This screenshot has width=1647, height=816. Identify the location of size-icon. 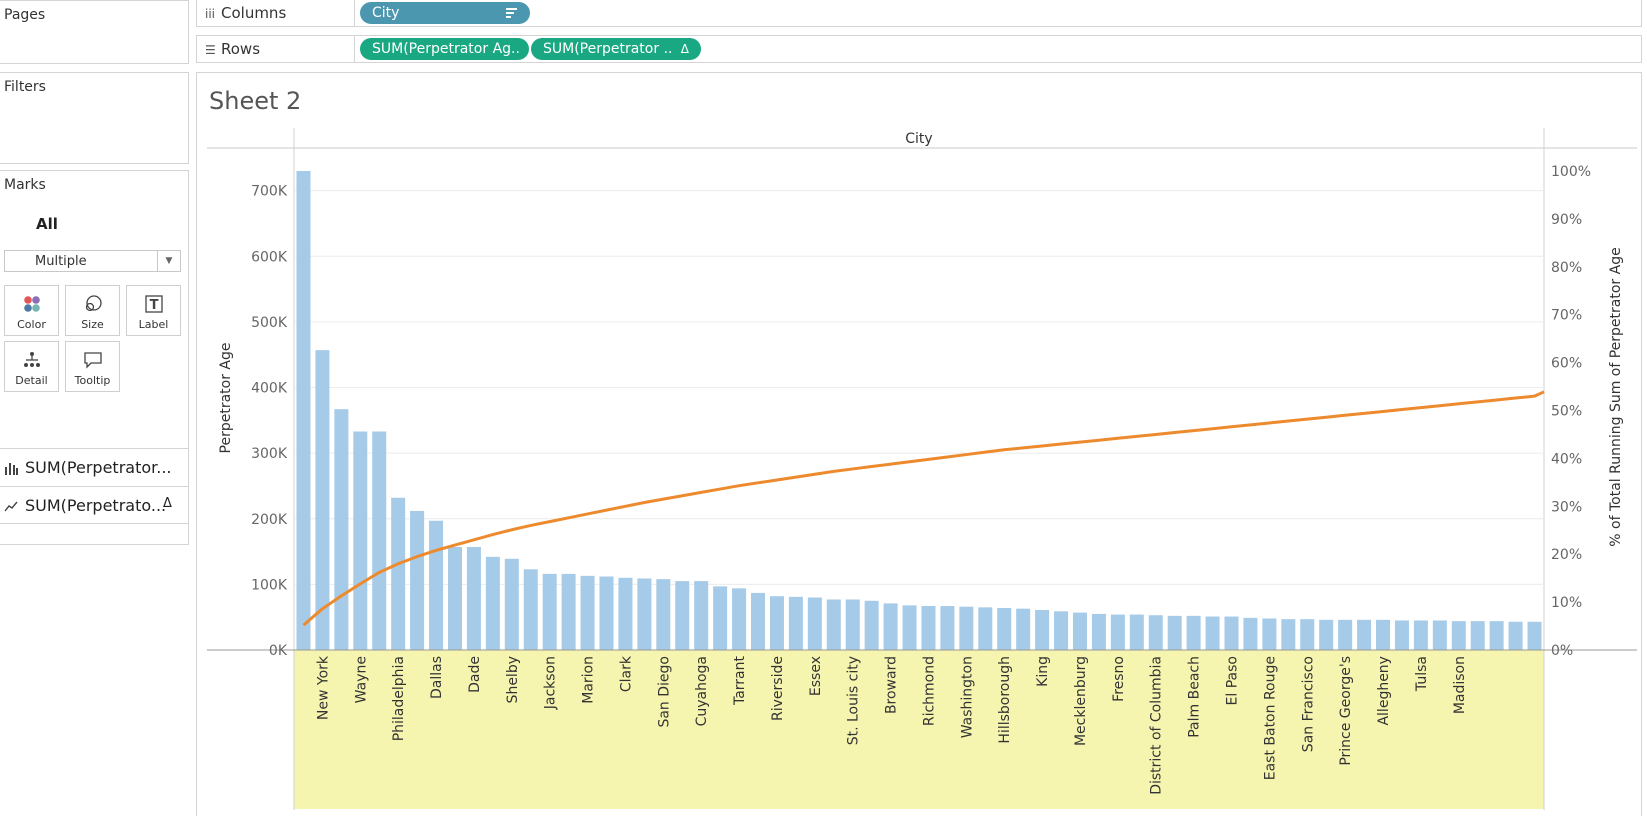
(93, 303).